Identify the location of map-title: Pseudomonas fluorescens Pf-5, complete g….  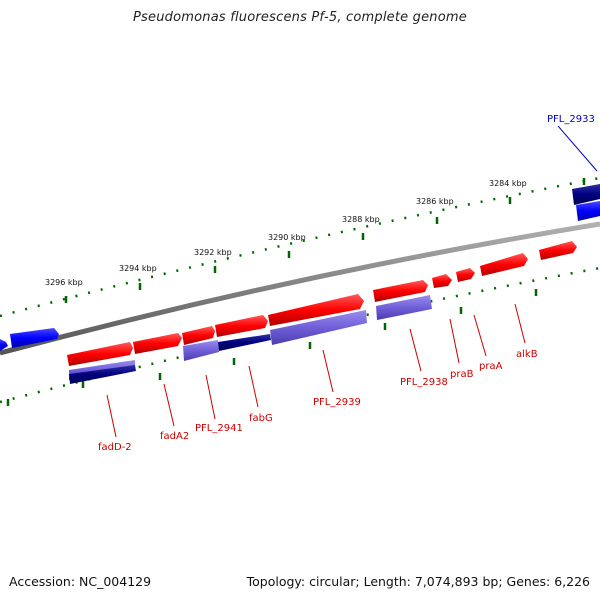
(300, 17).